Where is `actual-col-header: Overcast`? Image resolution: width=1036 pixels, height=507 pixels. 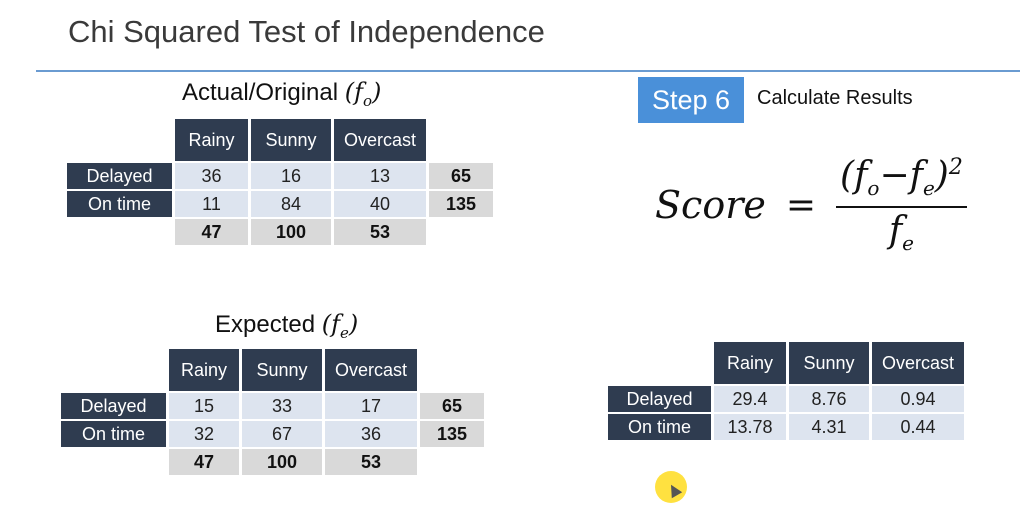 actual-col-header: Overcast is located at coordinates (380, 140).